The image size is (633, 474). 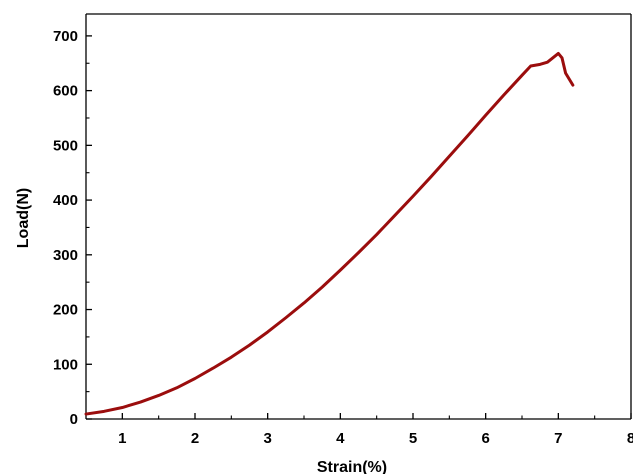 What do you see at coordinates (65, 200) in the screenshot?
I see `y-tick-label: 400` at bounding box center [65, 200].